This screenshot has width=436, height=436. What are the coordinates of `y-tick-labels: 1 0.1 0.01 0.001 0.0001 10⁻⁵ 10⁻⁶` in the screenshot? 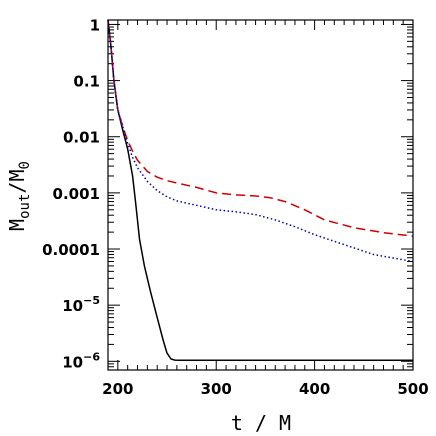 It's located at (71, 193).